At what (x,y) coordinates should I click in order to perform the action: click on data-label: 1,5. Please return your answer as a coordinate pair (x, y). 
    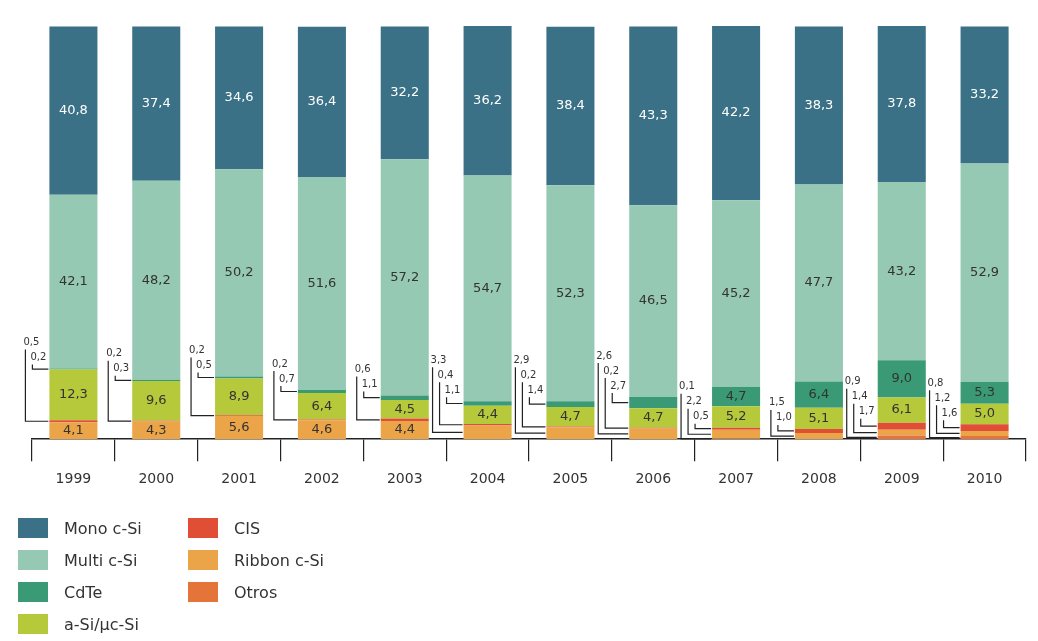
    Looking at the image, I should click on (776, 402).